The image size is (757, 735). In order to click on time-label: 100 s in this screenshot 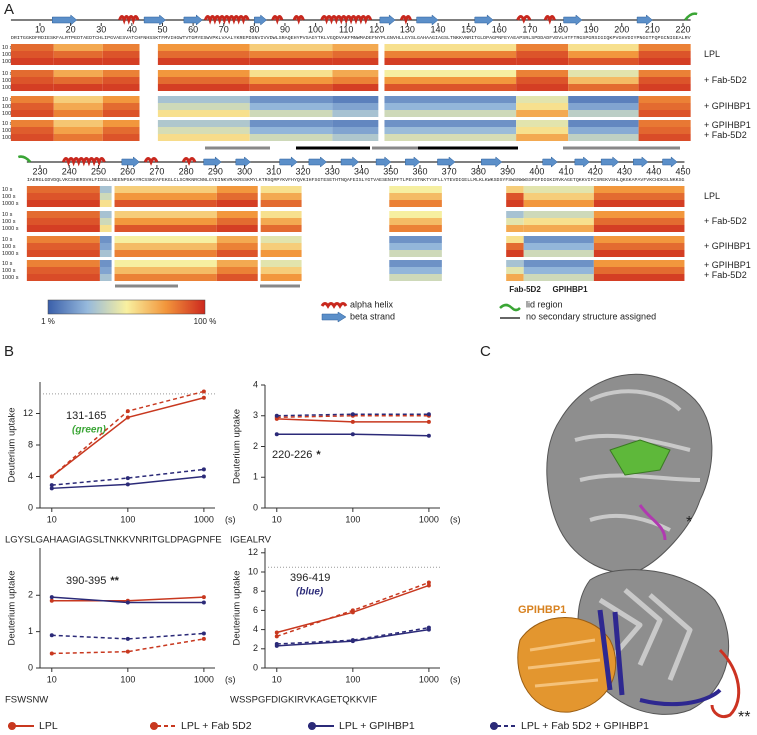, I will do `click(9, 197)`.